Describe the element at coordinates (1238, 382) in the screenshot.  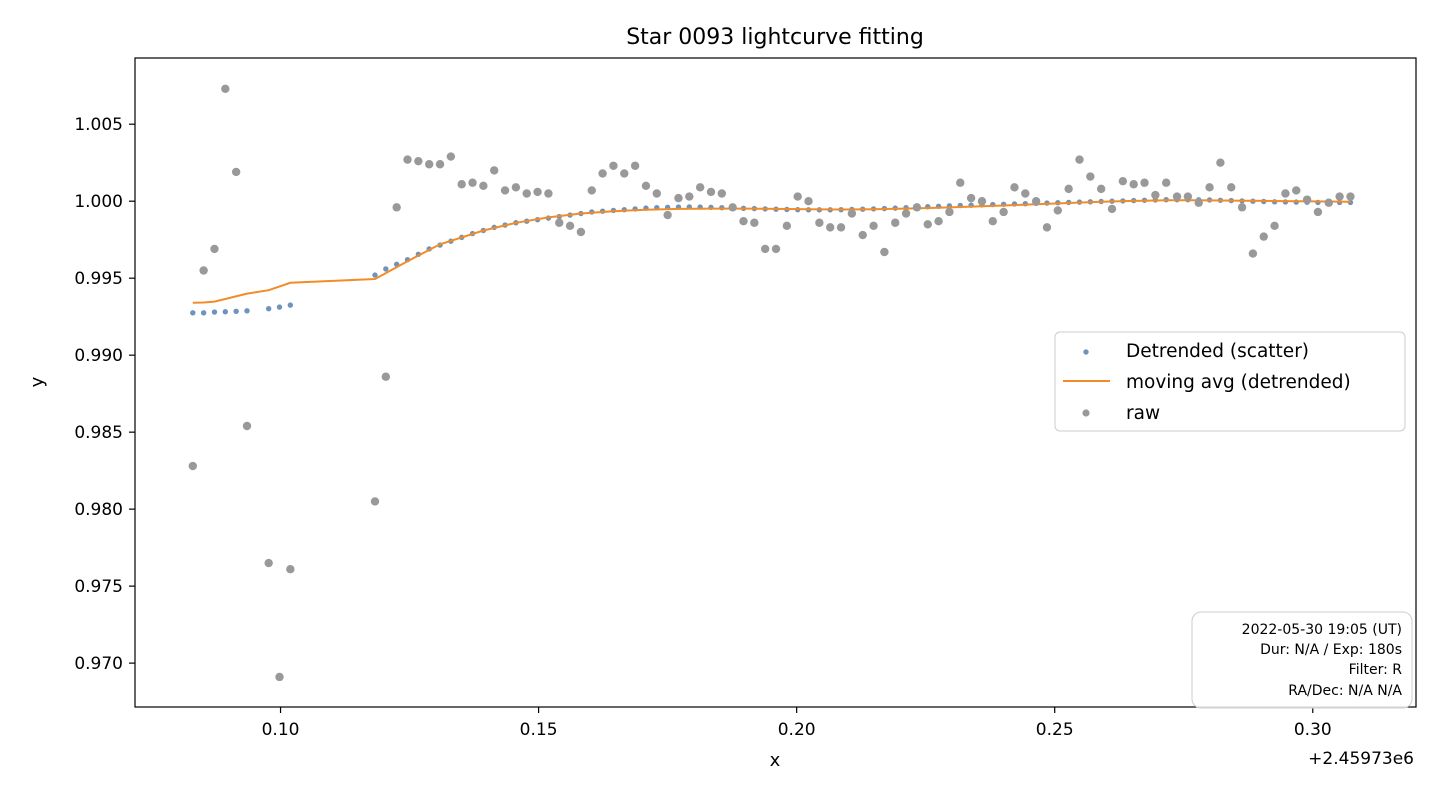
I see `legend-label-moving-avg: moving avg (detrended)` at that location.